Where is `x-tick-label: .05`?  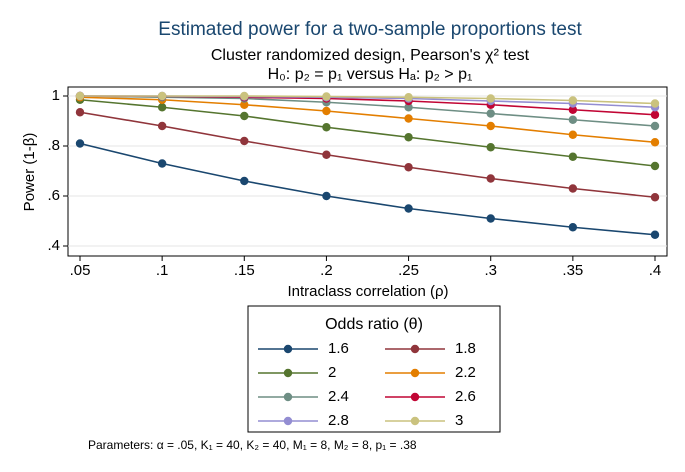 x-tick-label: .05 is located at coordinates (80, 270).